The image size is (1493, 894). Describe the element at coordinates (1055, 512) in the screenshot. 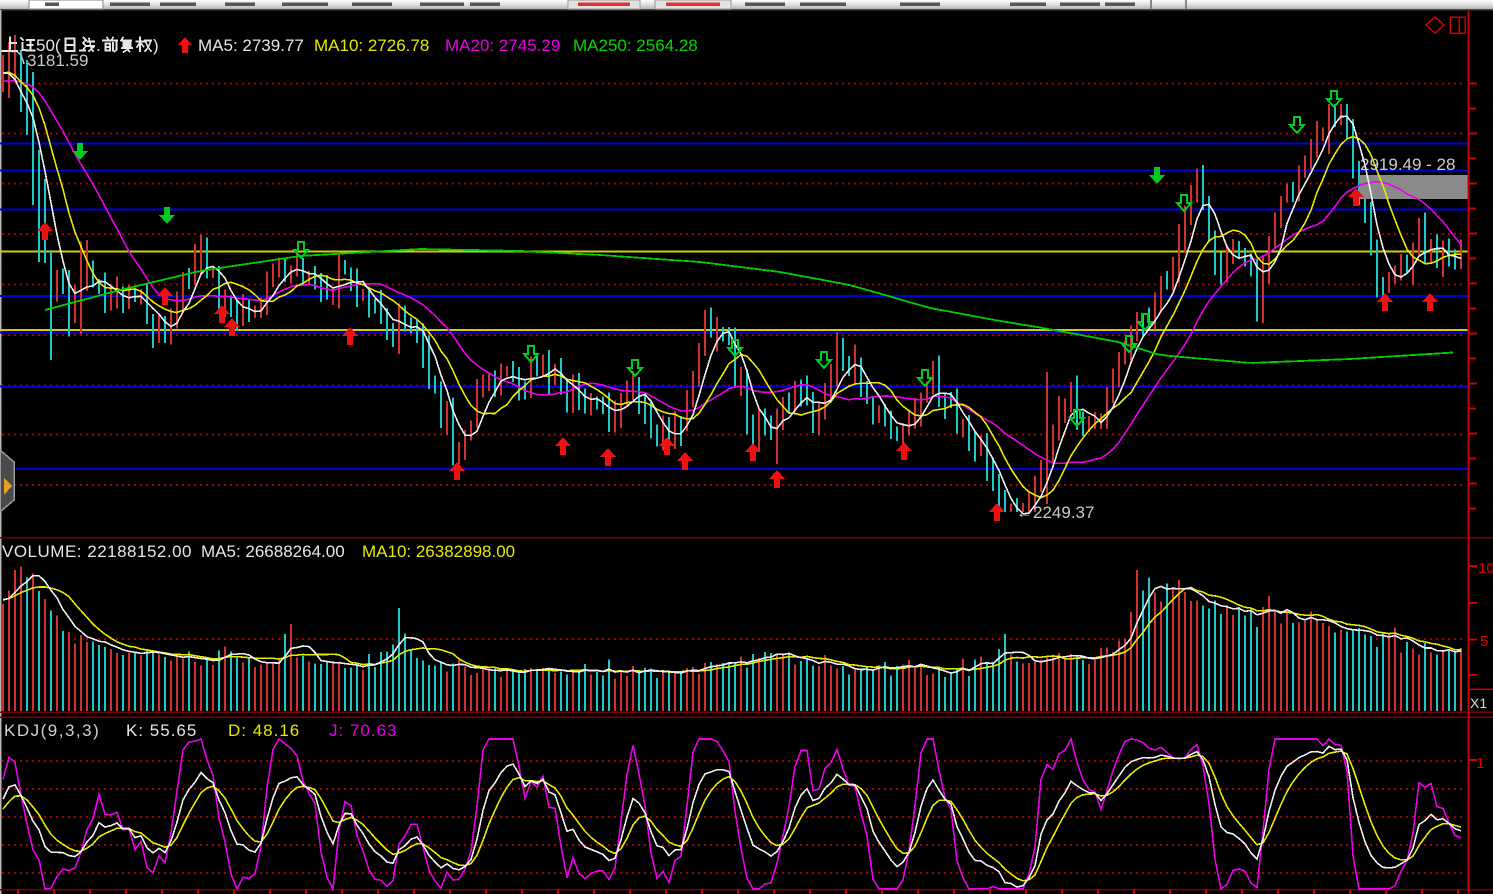

I see `svg-text: ←2249.37` at that location.